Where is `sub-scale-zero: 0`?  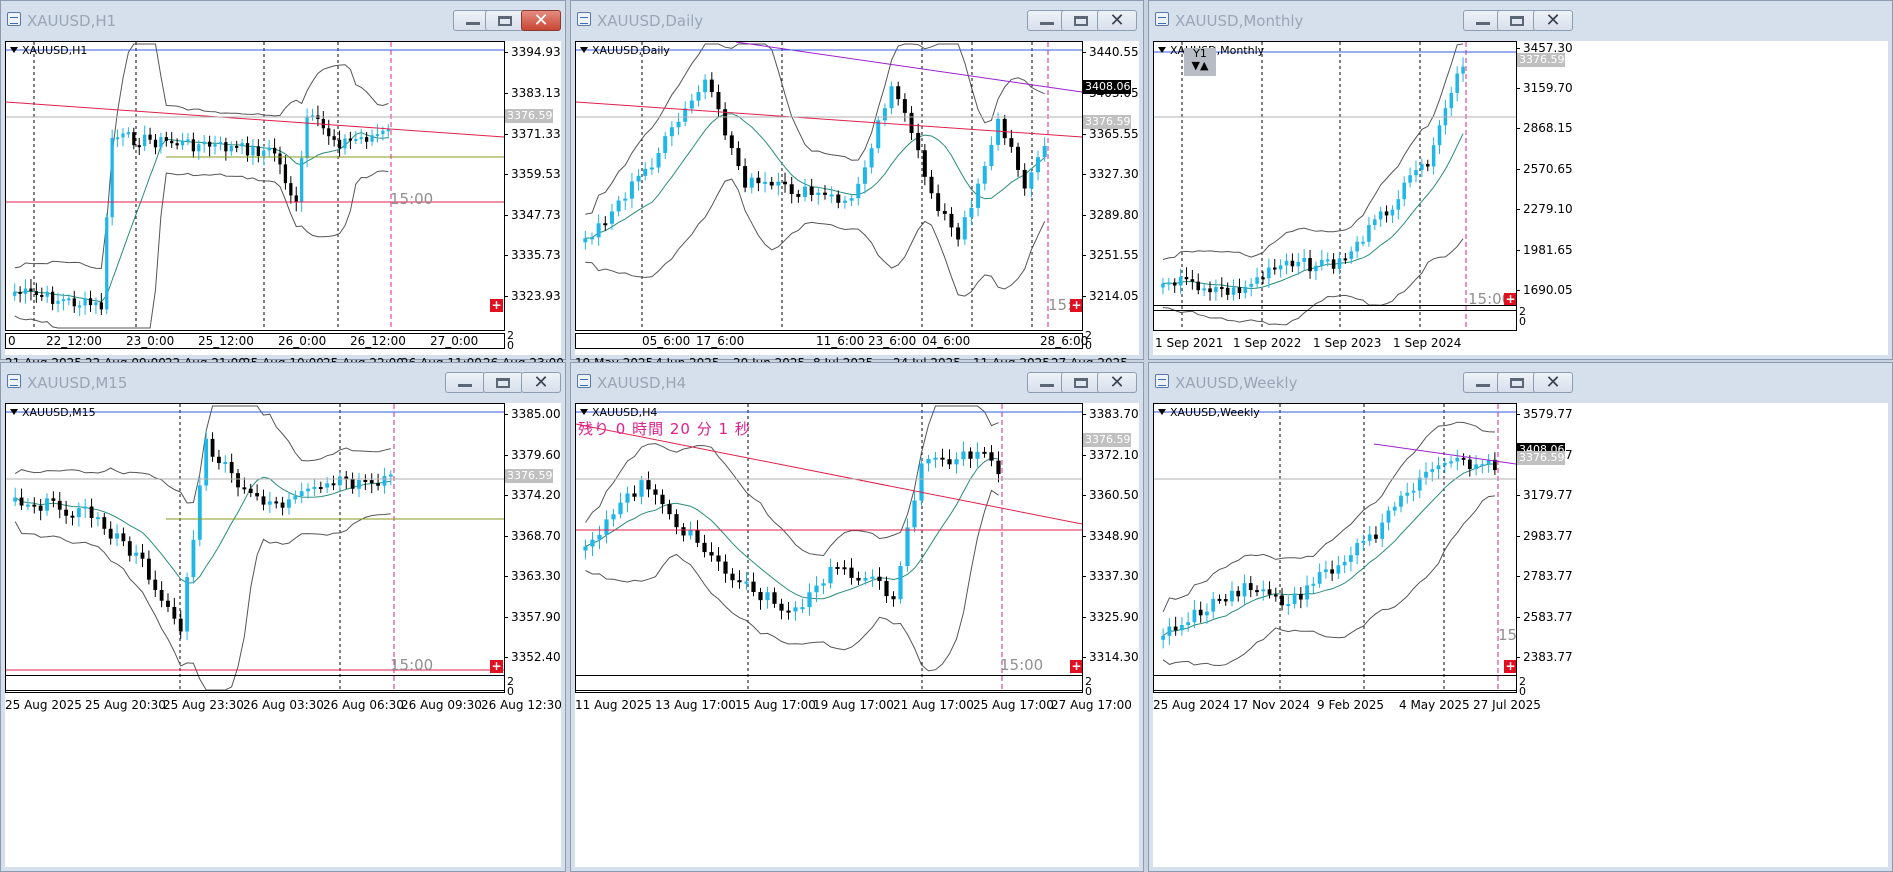
sub-scale-zero: 0 is located at coordinates (510, 345).